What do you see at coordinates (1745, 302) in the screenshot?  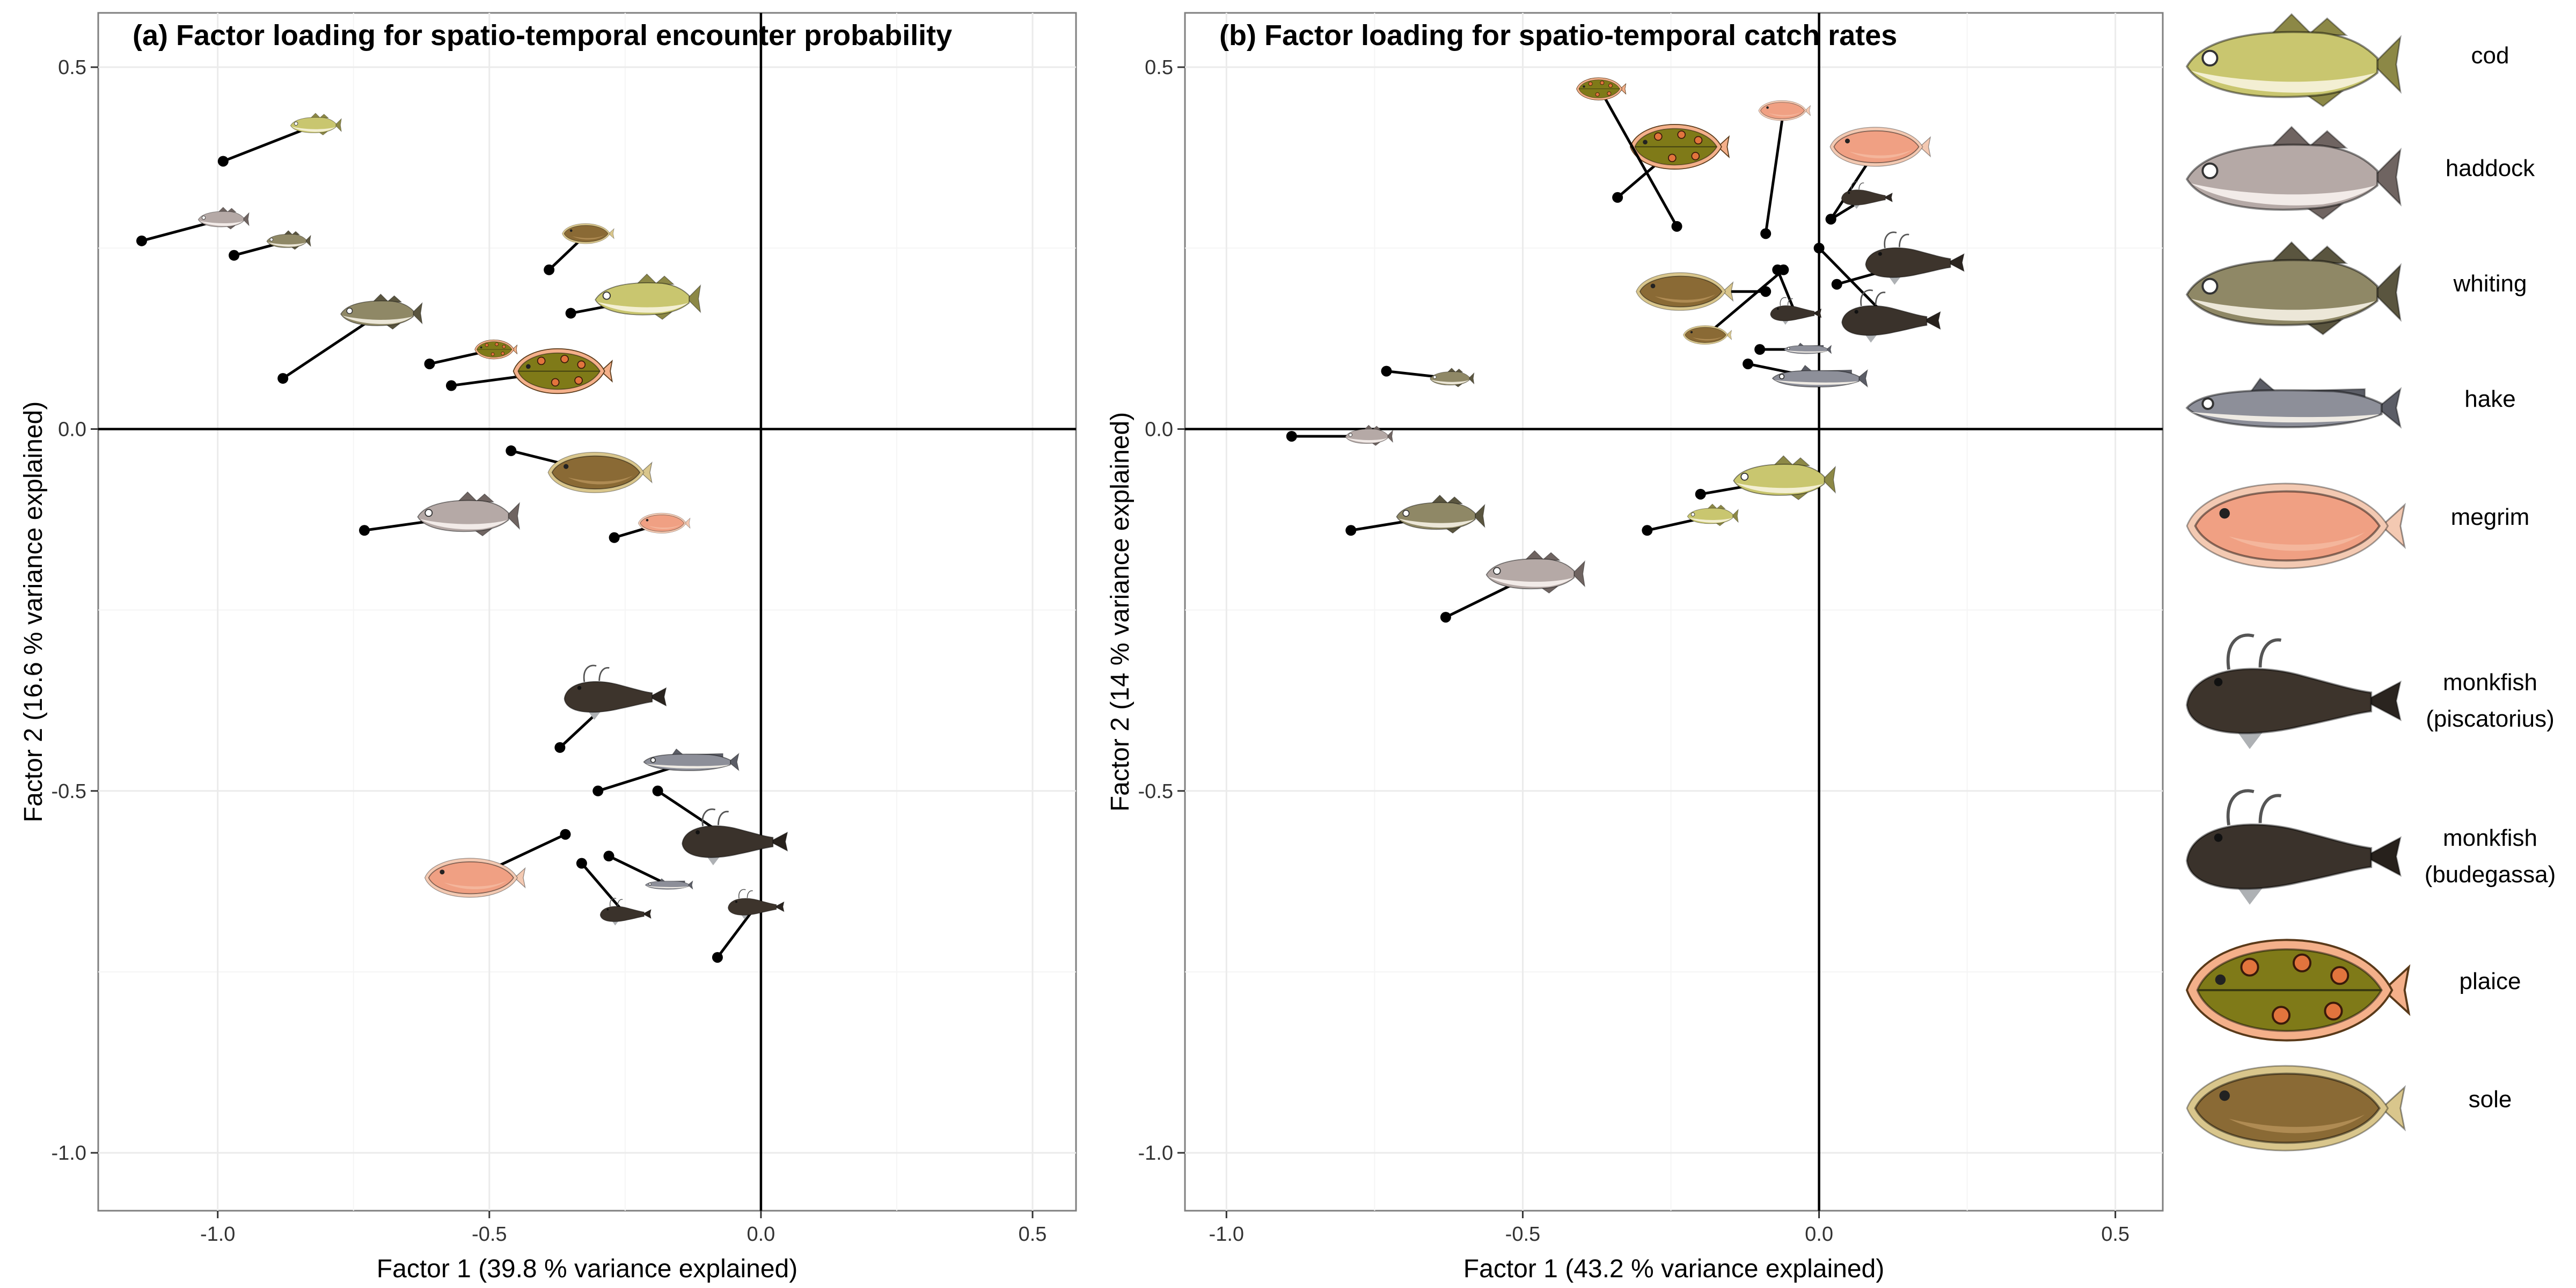 I see `leader-line-sole` at bounding box center [1745, 302].